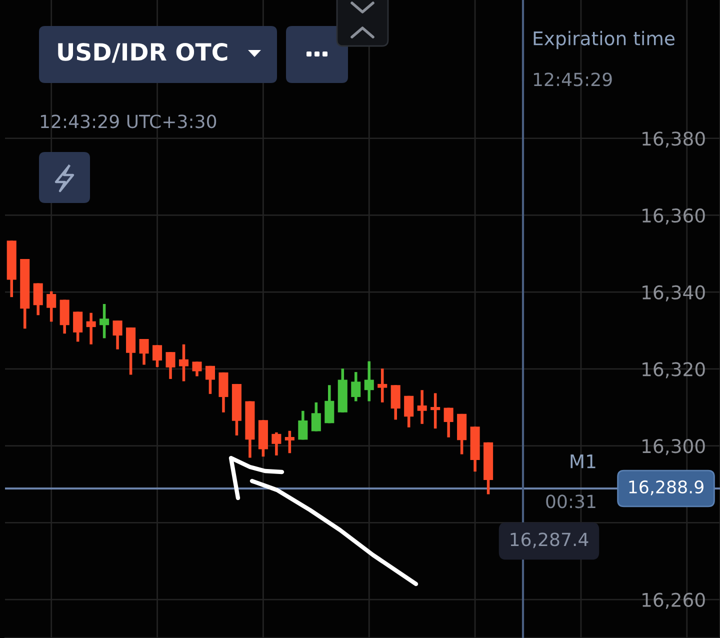 The width and height of the screenshot is (720, 638). Describe the element at coordinates (673, 140) in the screenshot. I see `y-tick-label: 16,380` at that location.